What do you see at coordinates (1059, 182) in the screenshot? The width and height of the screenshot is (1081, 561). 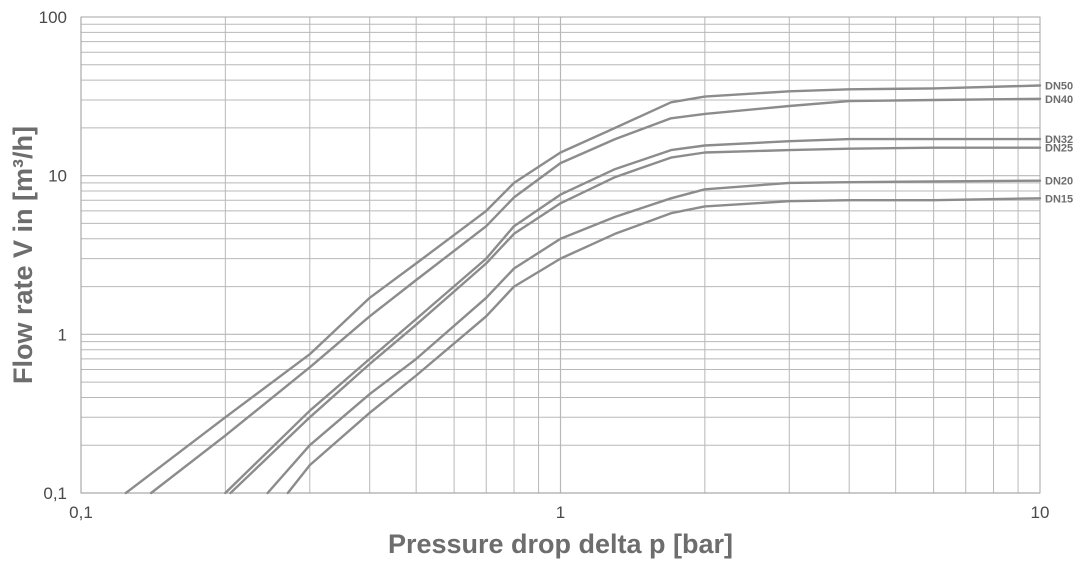 I see `series-label-dn20: DN20` at bounding box center [1059, 182].